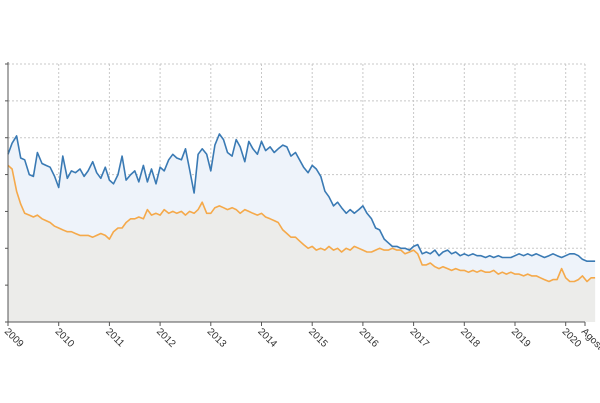  Describe the element at coordinates (217, 338) in the screenshot. I see `x-tick-label: 2013` at that location.